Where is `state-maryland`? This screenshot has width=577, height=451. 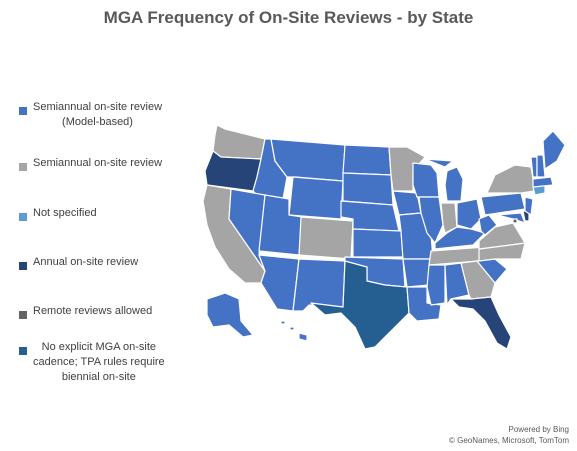 state-maryland is located at coordinates (511, 218).